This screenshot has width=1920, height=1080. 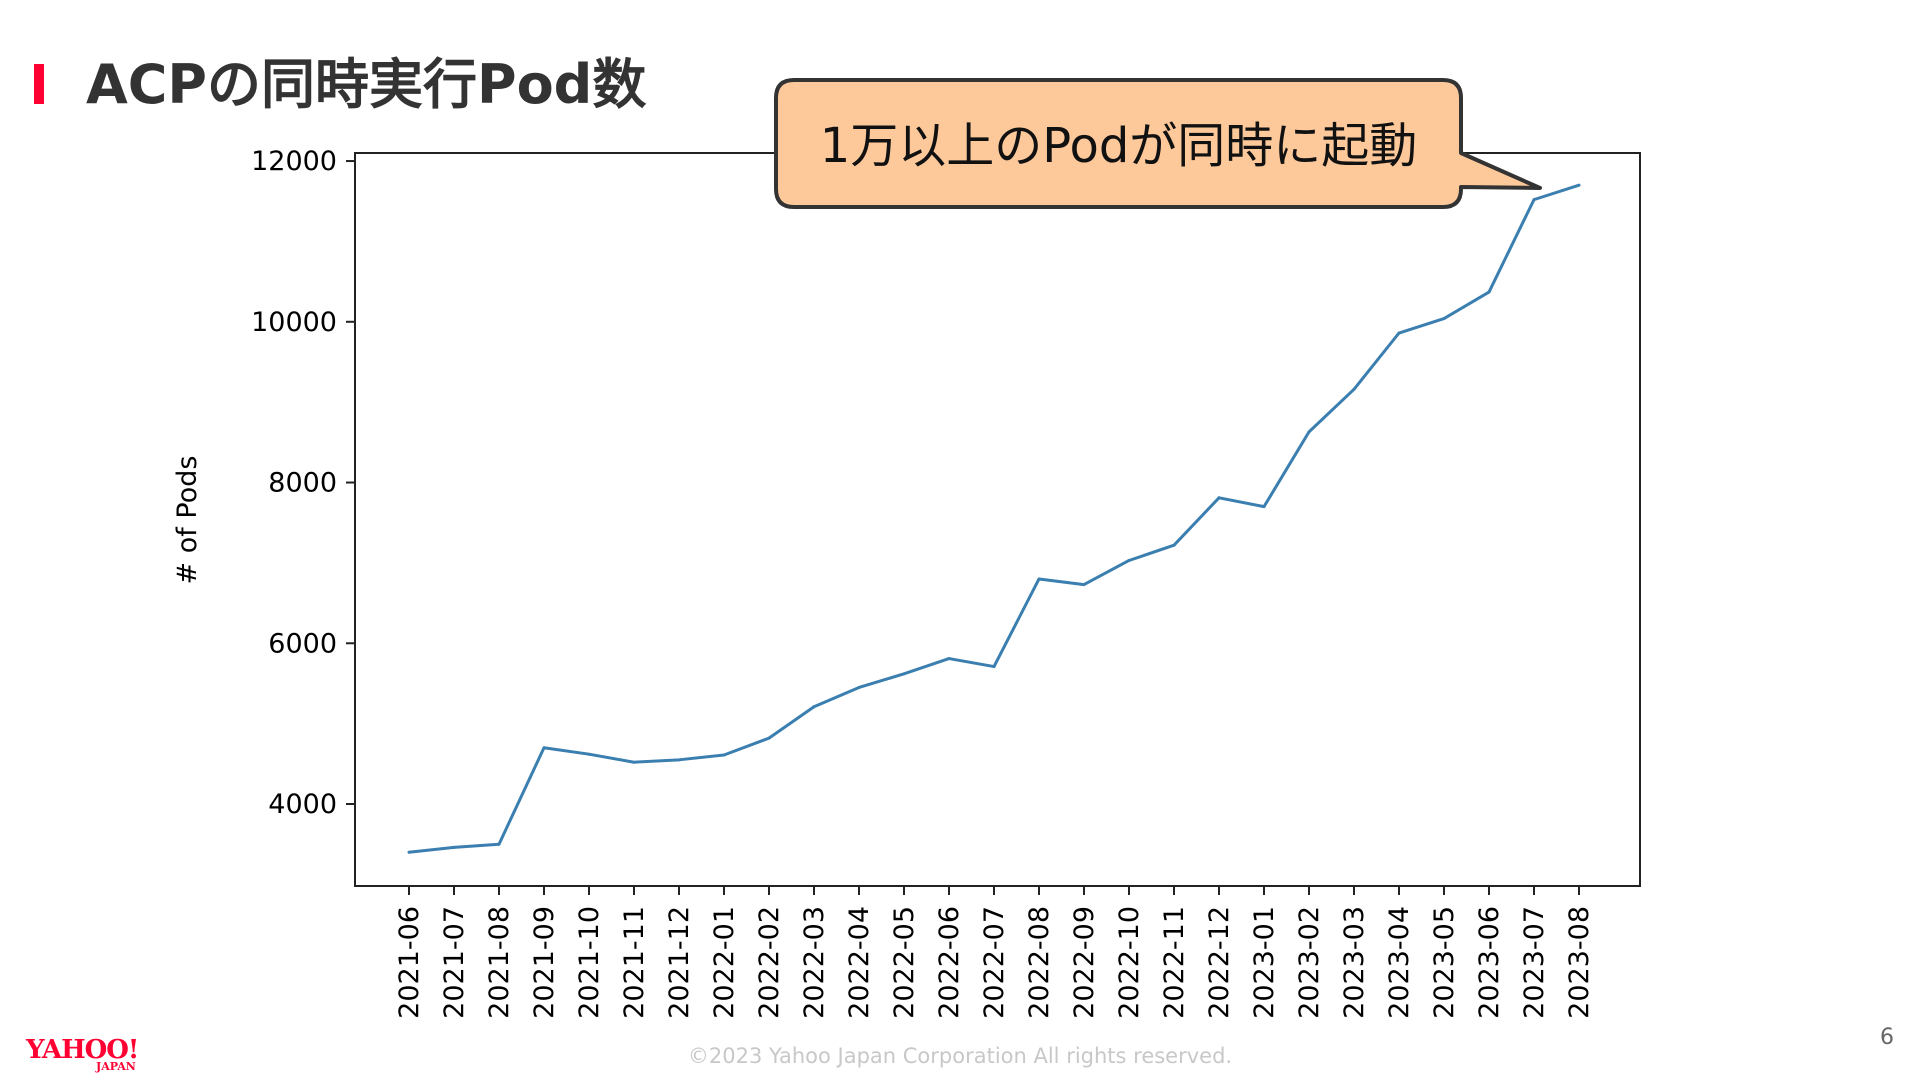 What do you see at coordinates (366, 84) in the screenshot?
I see `page-title: ACPの同時実行Pod数` at bounding box center [366, 84].